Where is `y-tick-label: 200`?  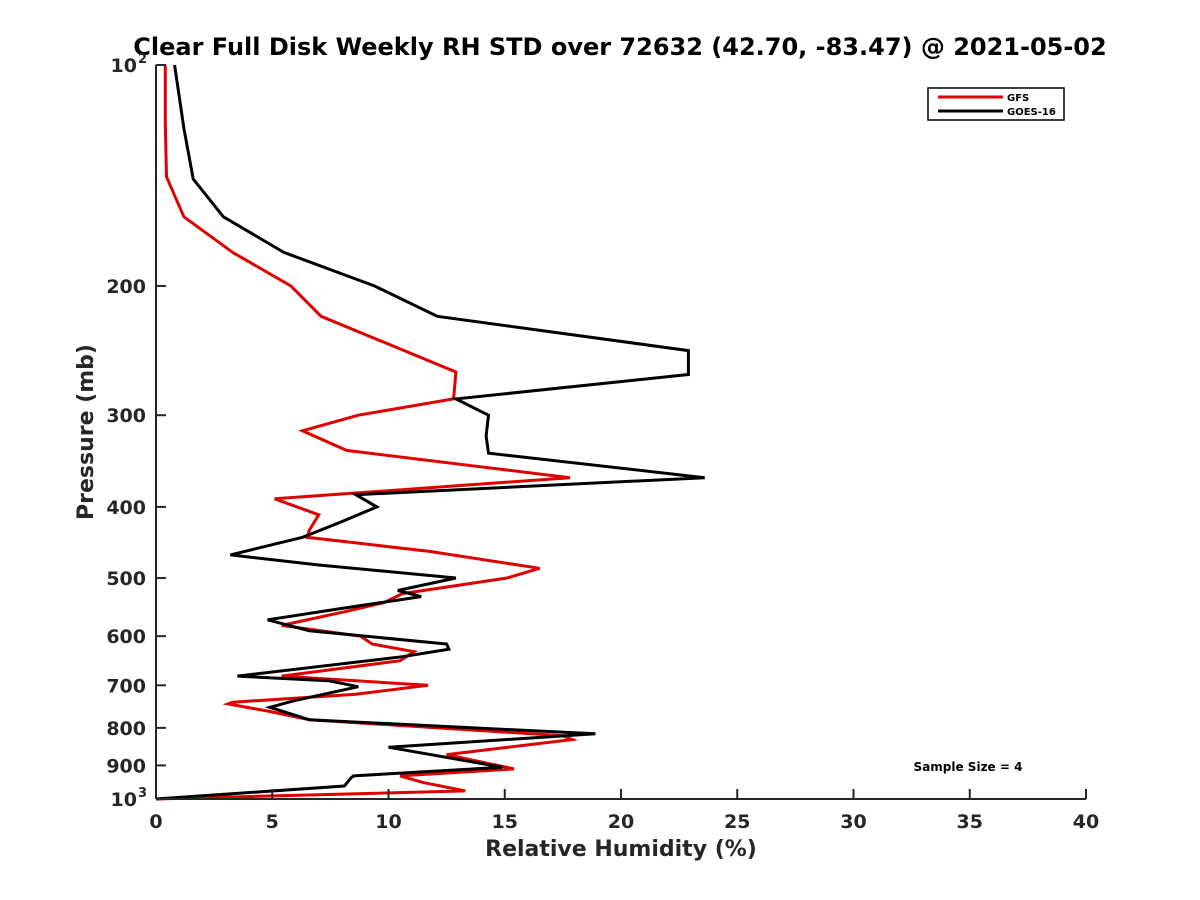 y-tick-label: 200 is located at coordinates (126, 287).